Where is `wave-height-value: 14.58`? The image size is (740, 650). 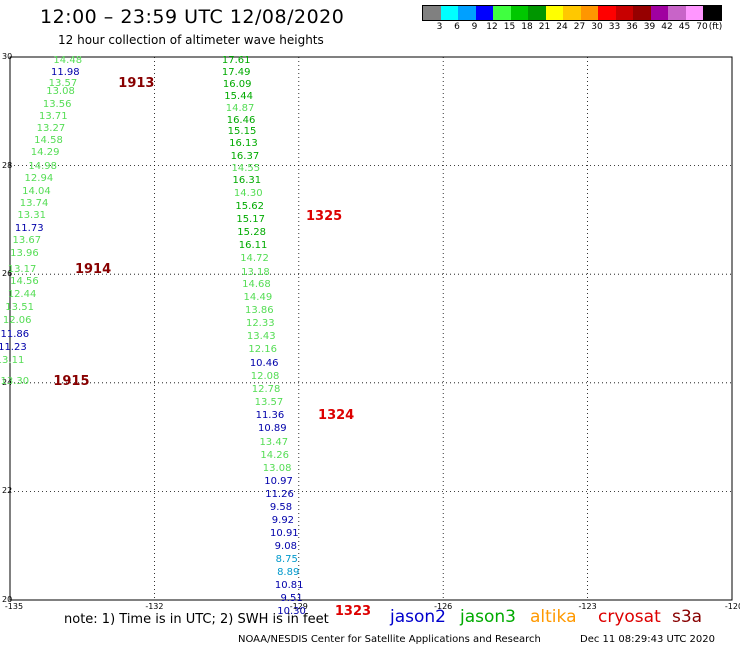
wave-height-value: 14.58 is located at coordinates (48, 140).